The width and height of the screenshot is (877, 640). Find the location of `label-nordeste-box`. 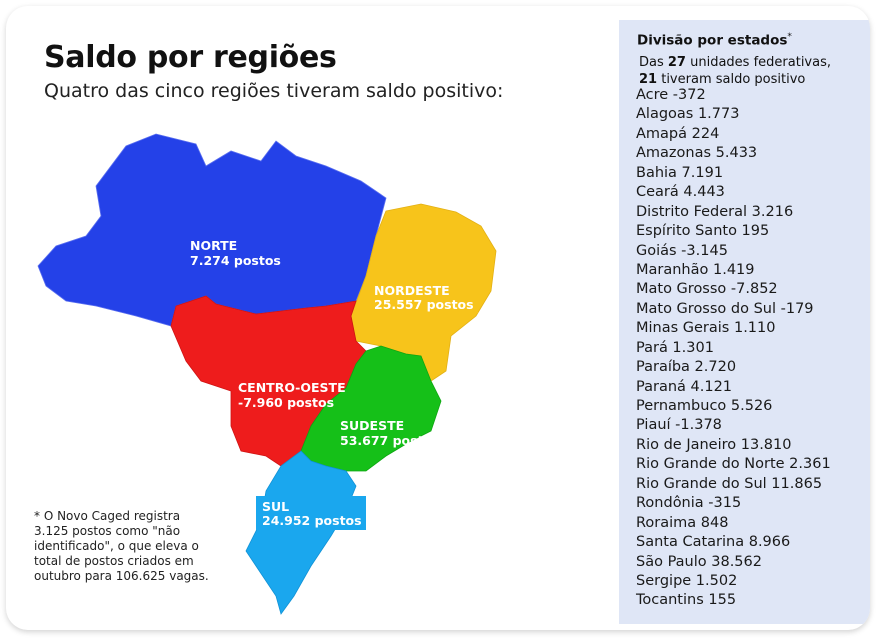

label-nordeste-box is located at coordinates (423, 296).